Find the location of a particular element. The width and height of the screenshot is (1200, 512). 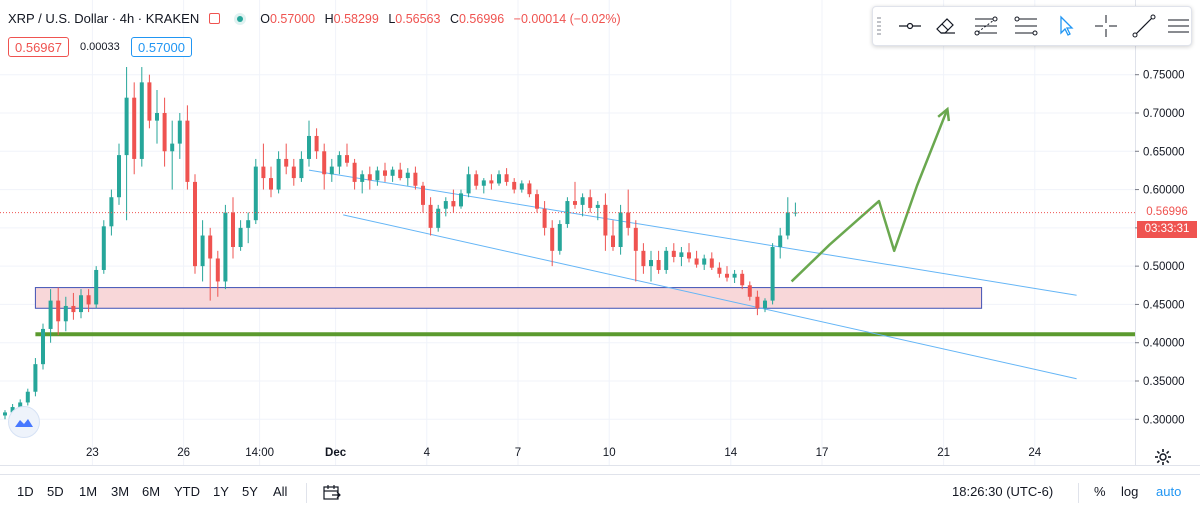

price-axis-label: 0.70000 is located at coordinates (1164, 114).